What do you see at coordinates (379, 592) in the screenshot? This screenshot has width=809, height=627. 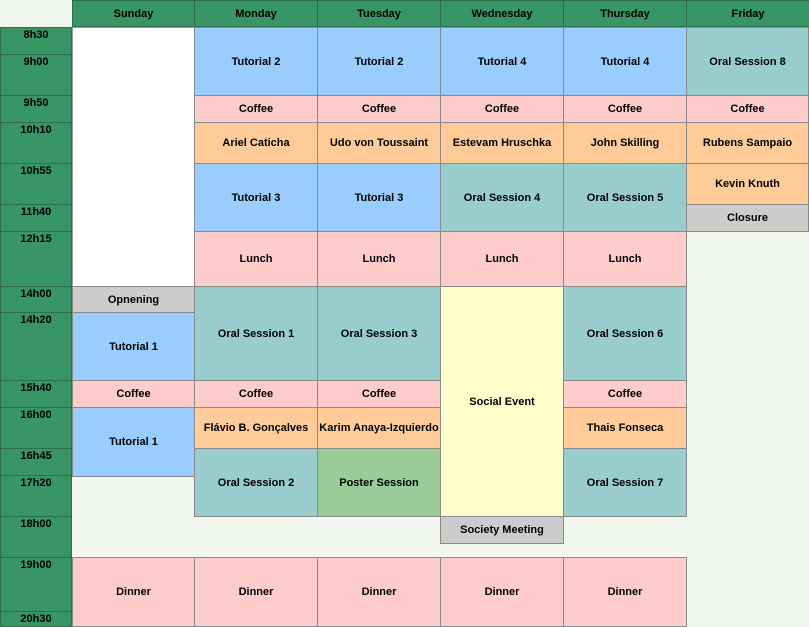 I see `event-dinner-tuesday: Dinner` at bounding box center [379, 592].